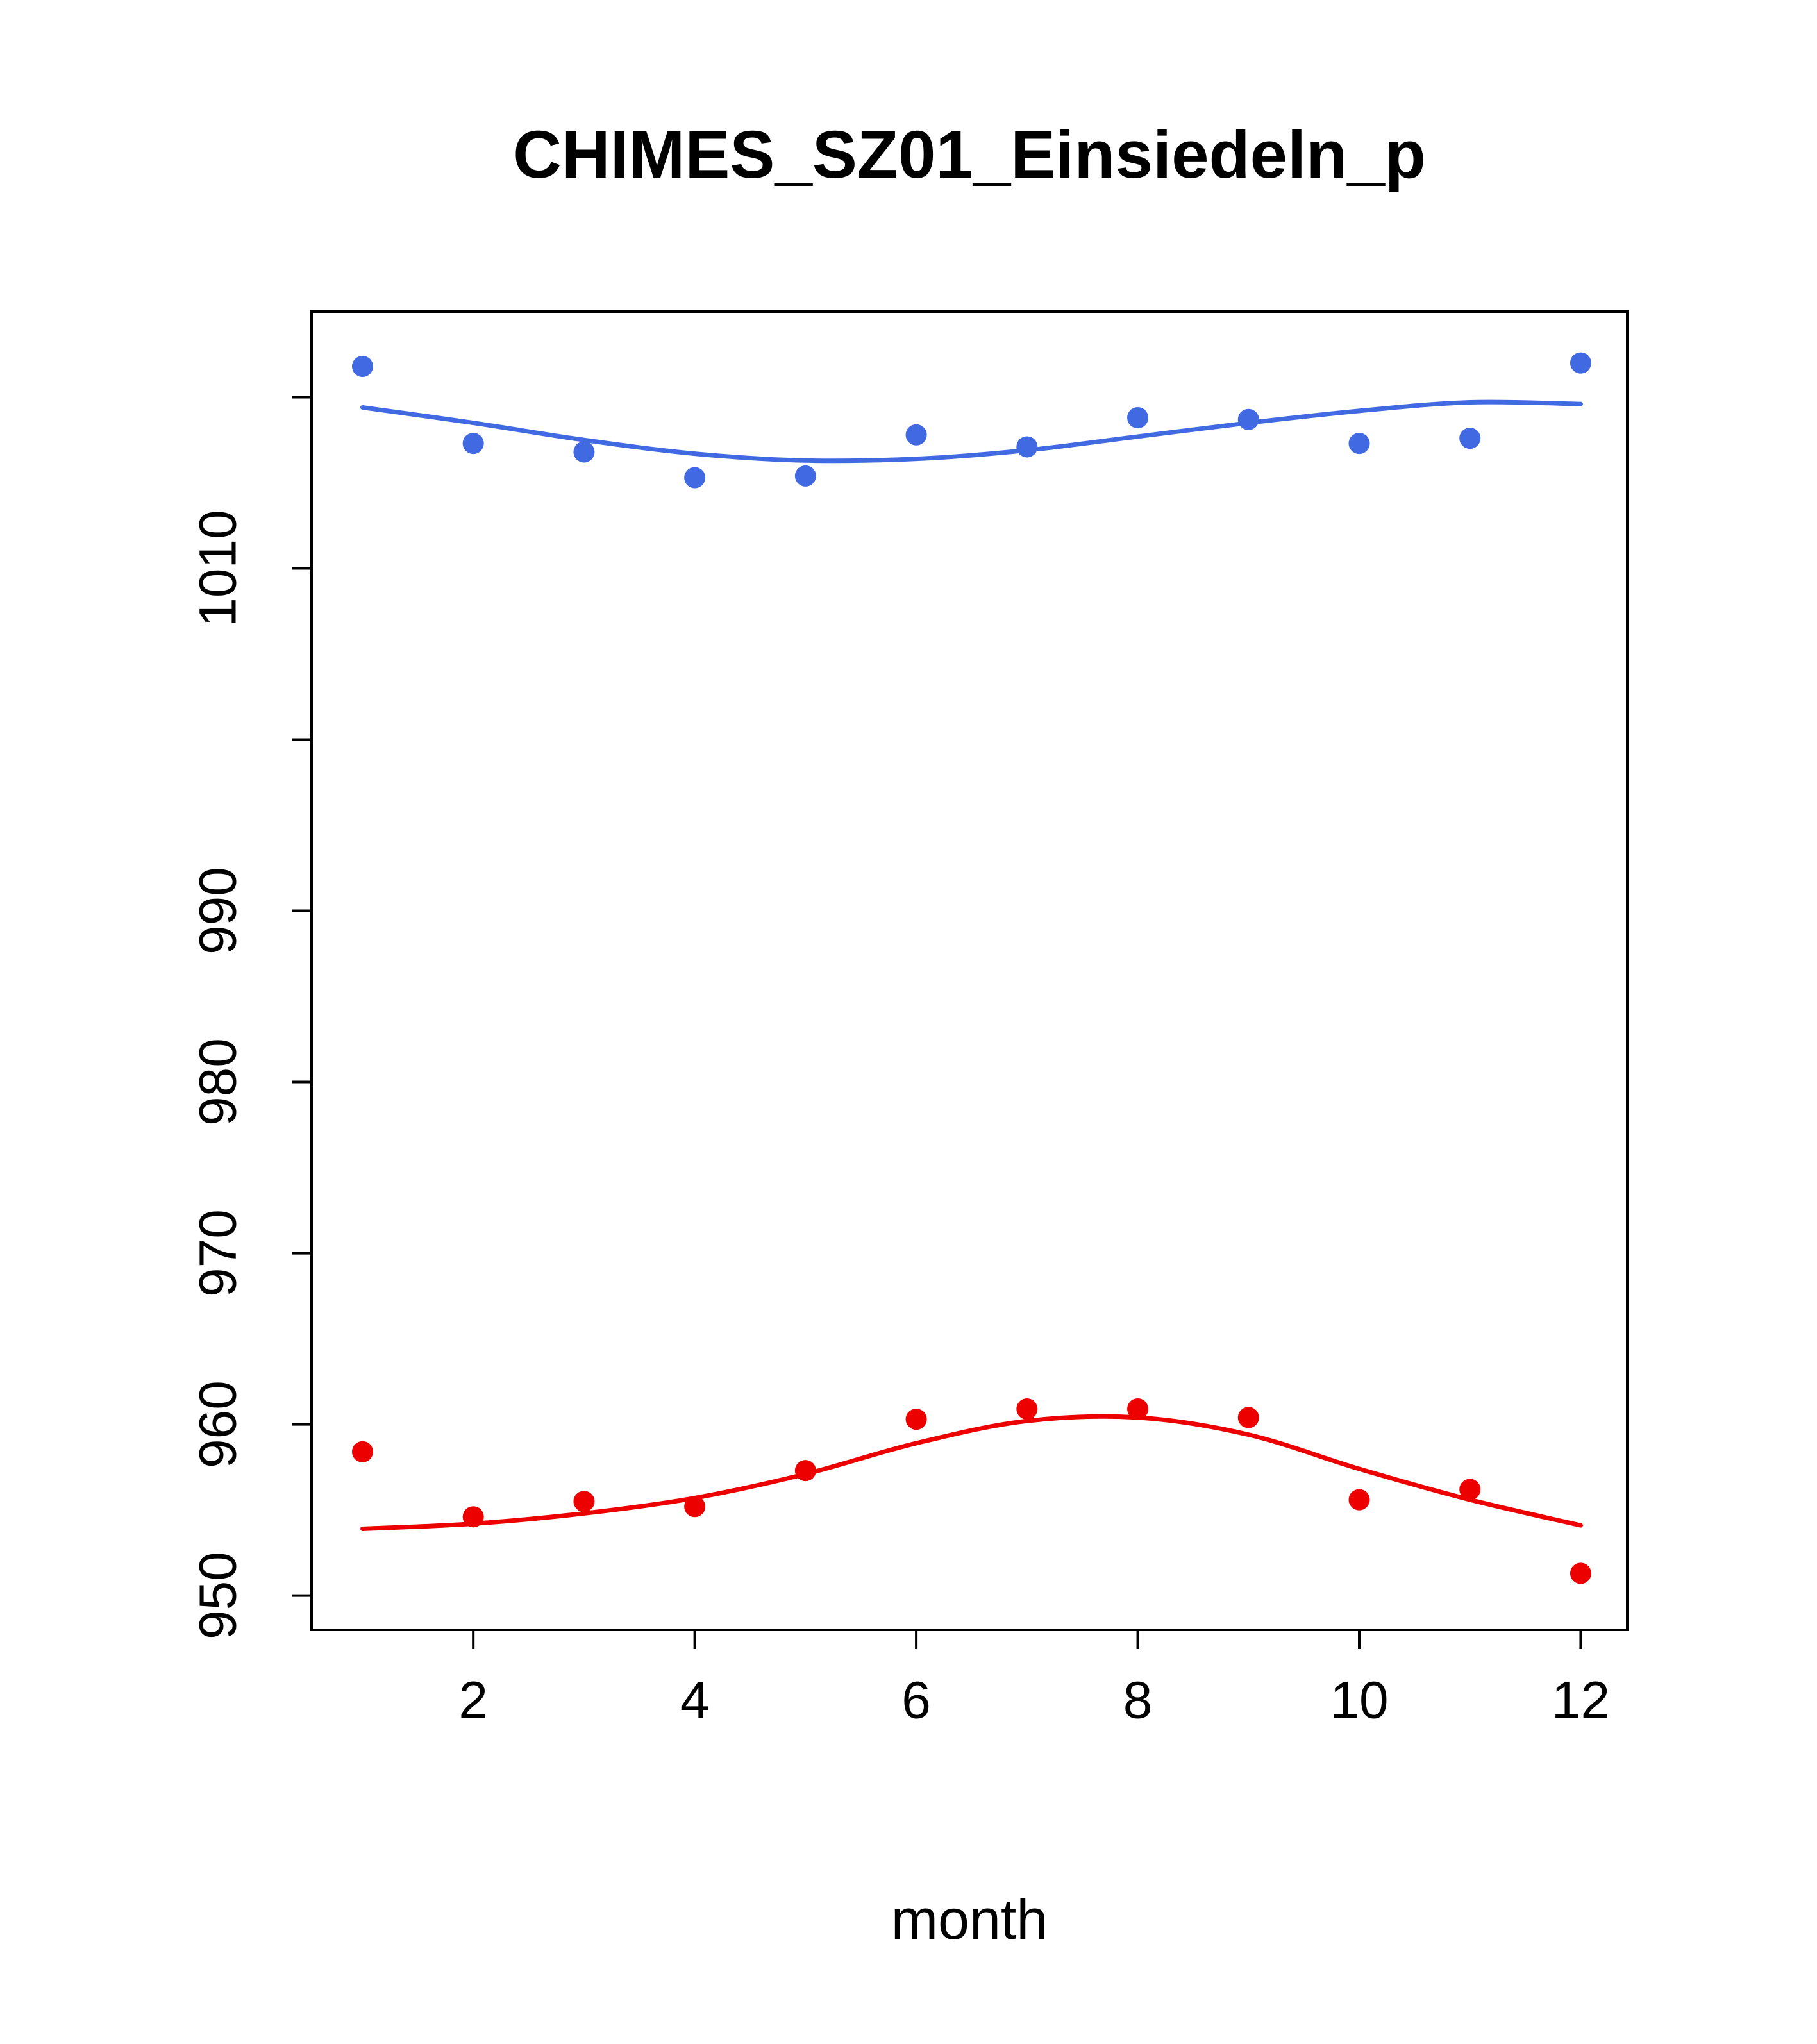 The height and width of the screenshot is (2044, 1817). Describe the element at coordinates (473, 1700) in the screenshot. I see `x-tick-label: 2` at that location.